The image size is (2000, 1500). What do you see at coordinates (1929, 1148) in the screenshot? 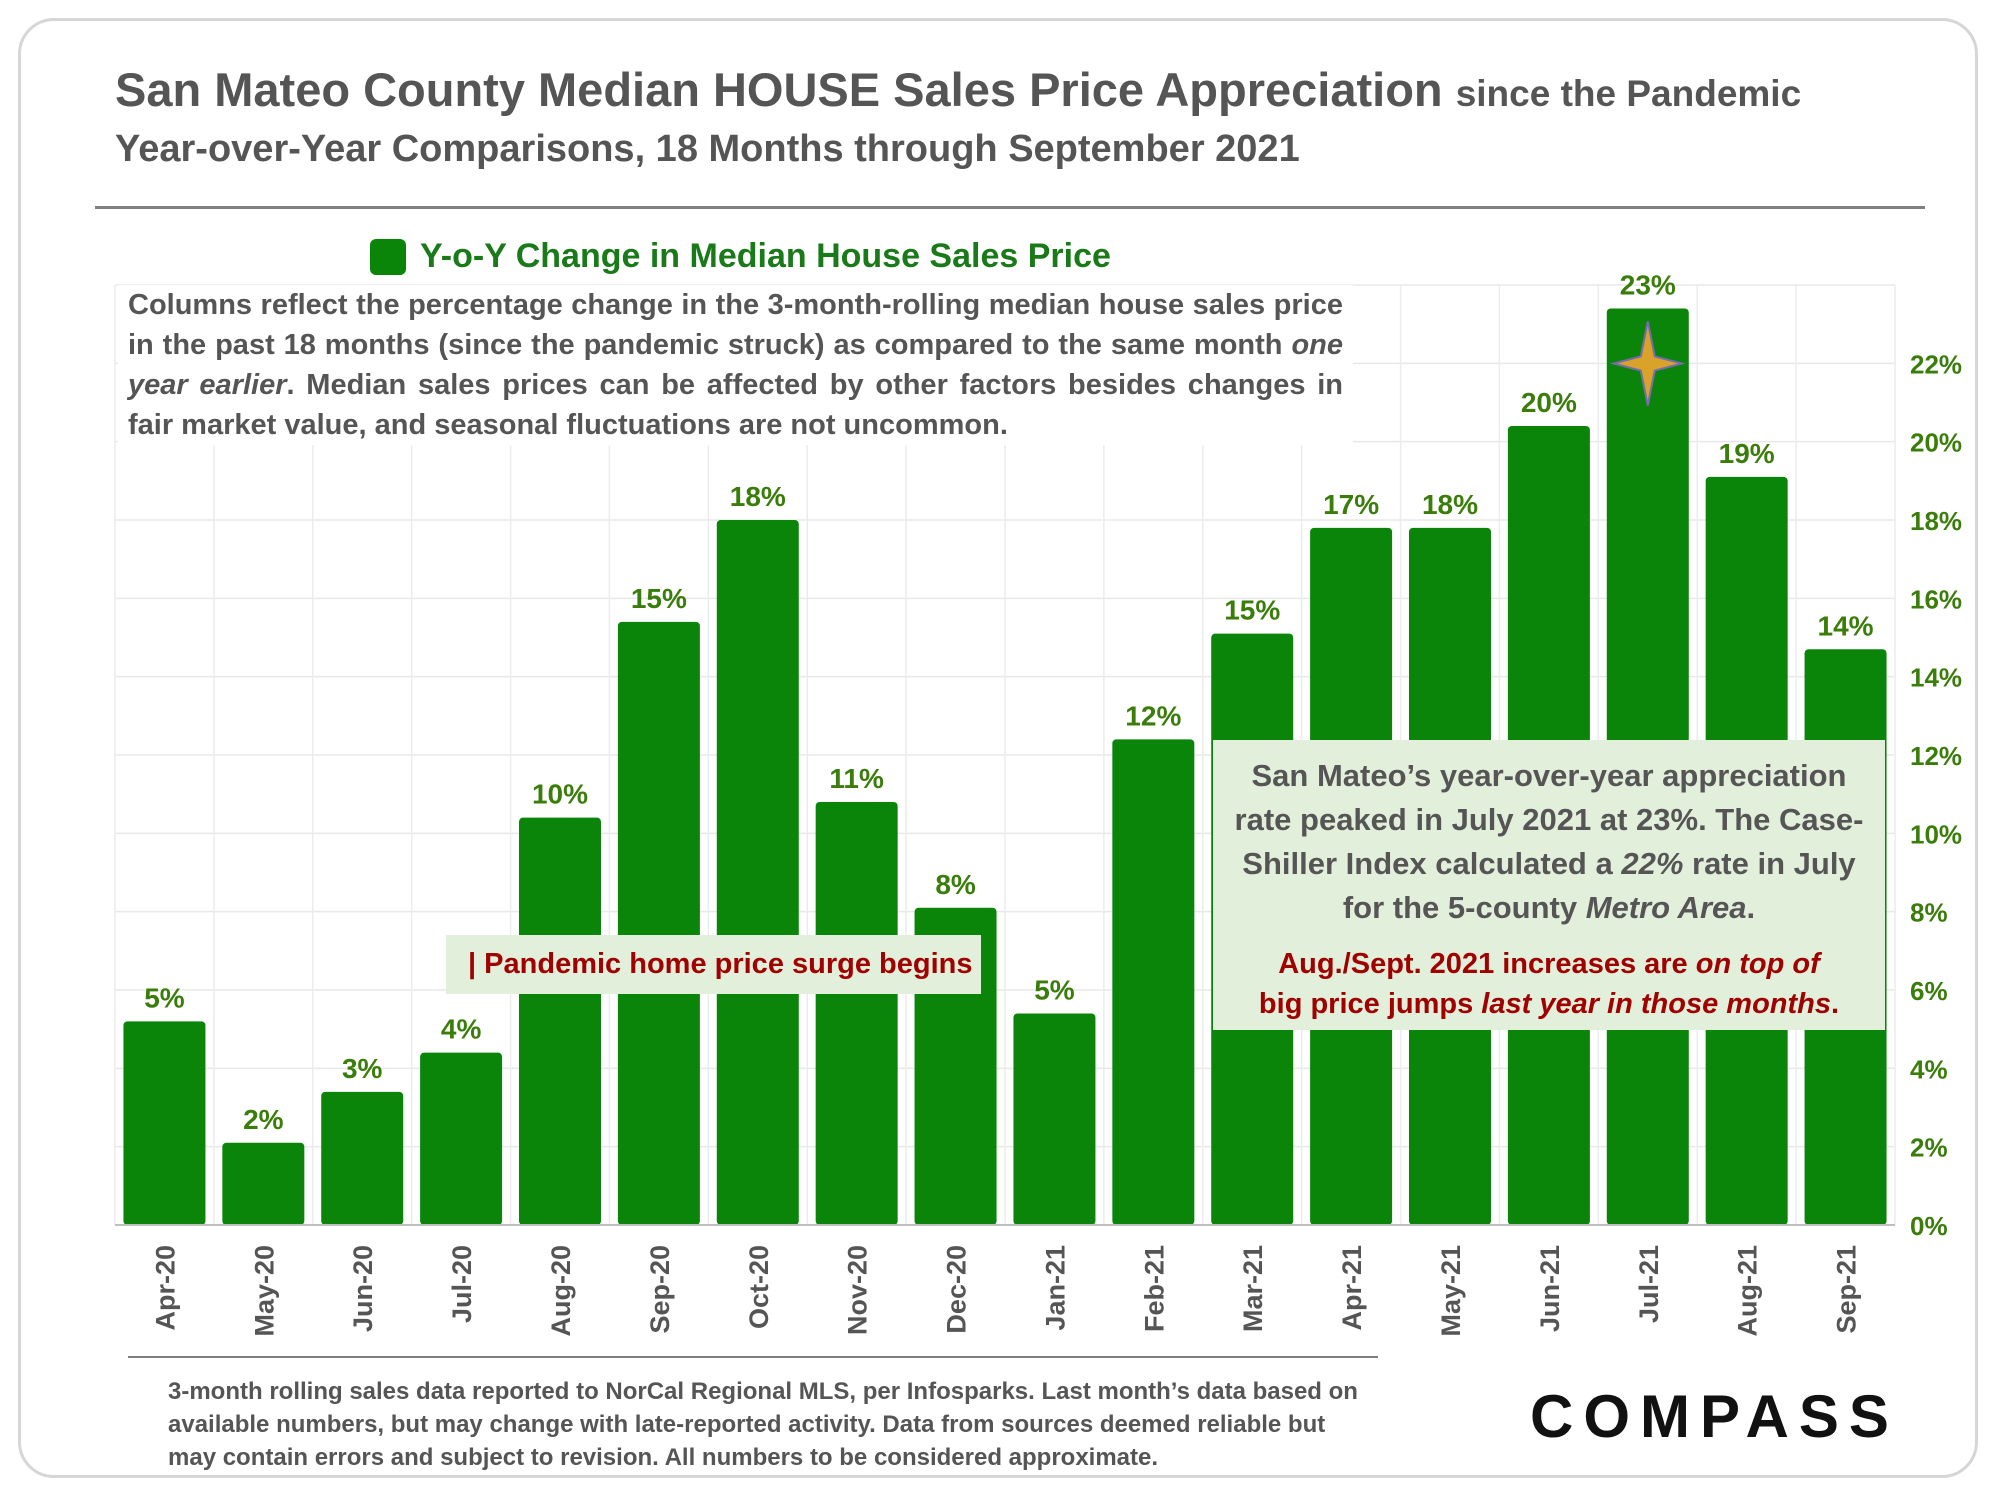
I see `y-tick-label: 2%` at bounding box center [1929, 1148].